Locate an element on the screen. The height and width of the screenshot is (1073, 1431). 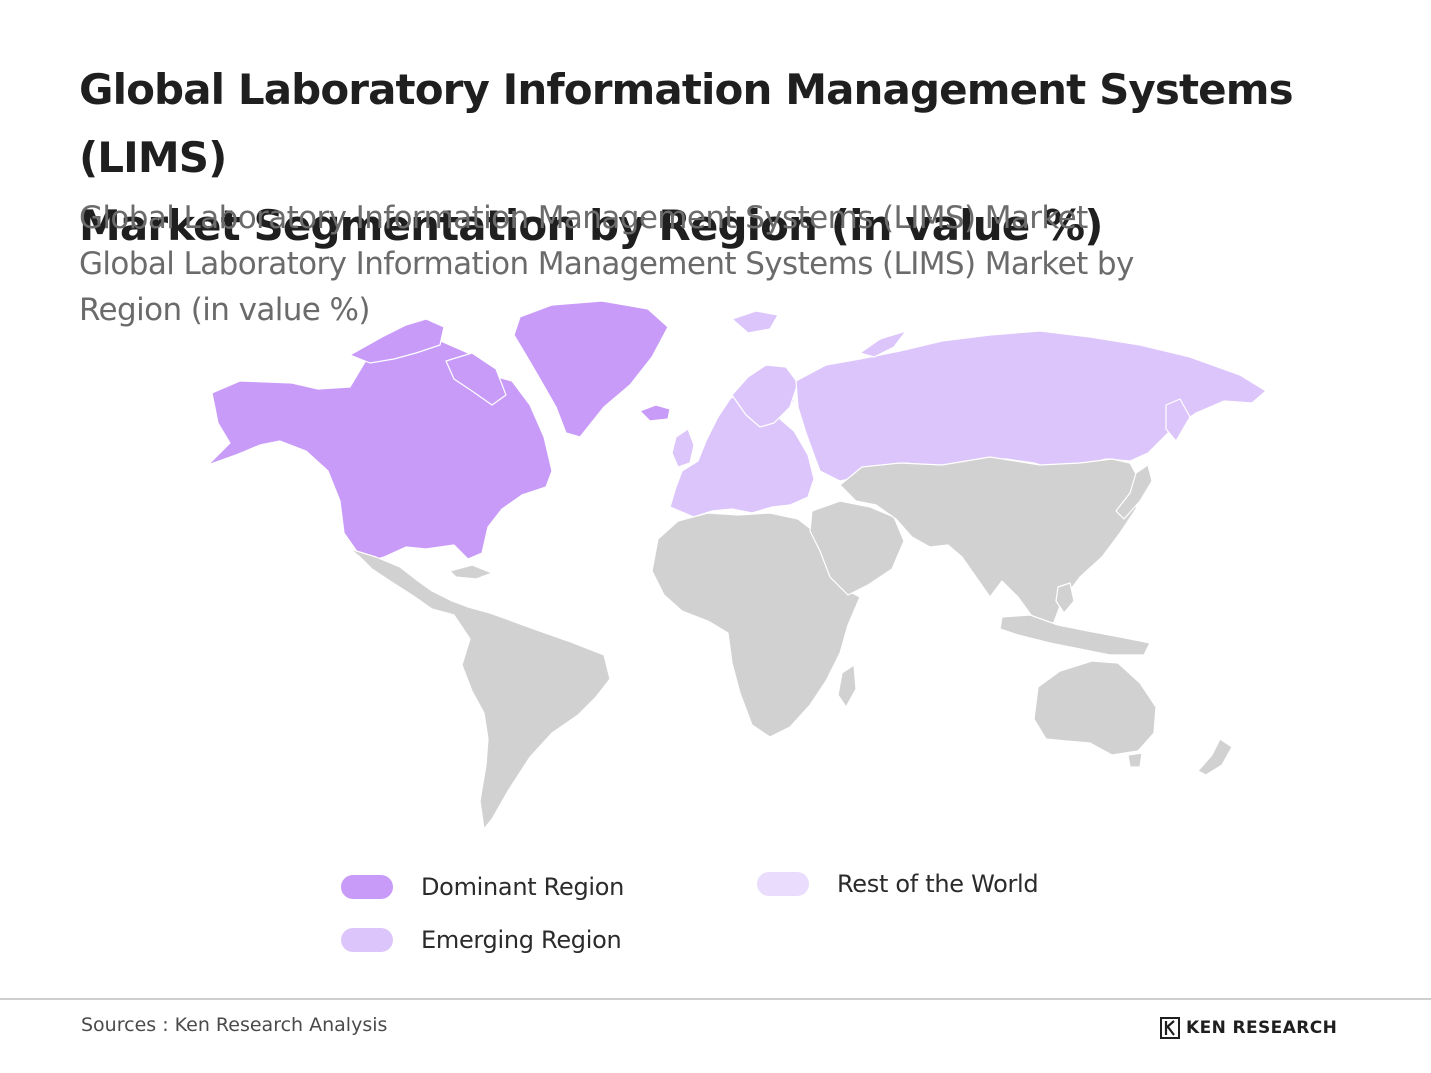
region-australia is located at coordinates (1095, 708).